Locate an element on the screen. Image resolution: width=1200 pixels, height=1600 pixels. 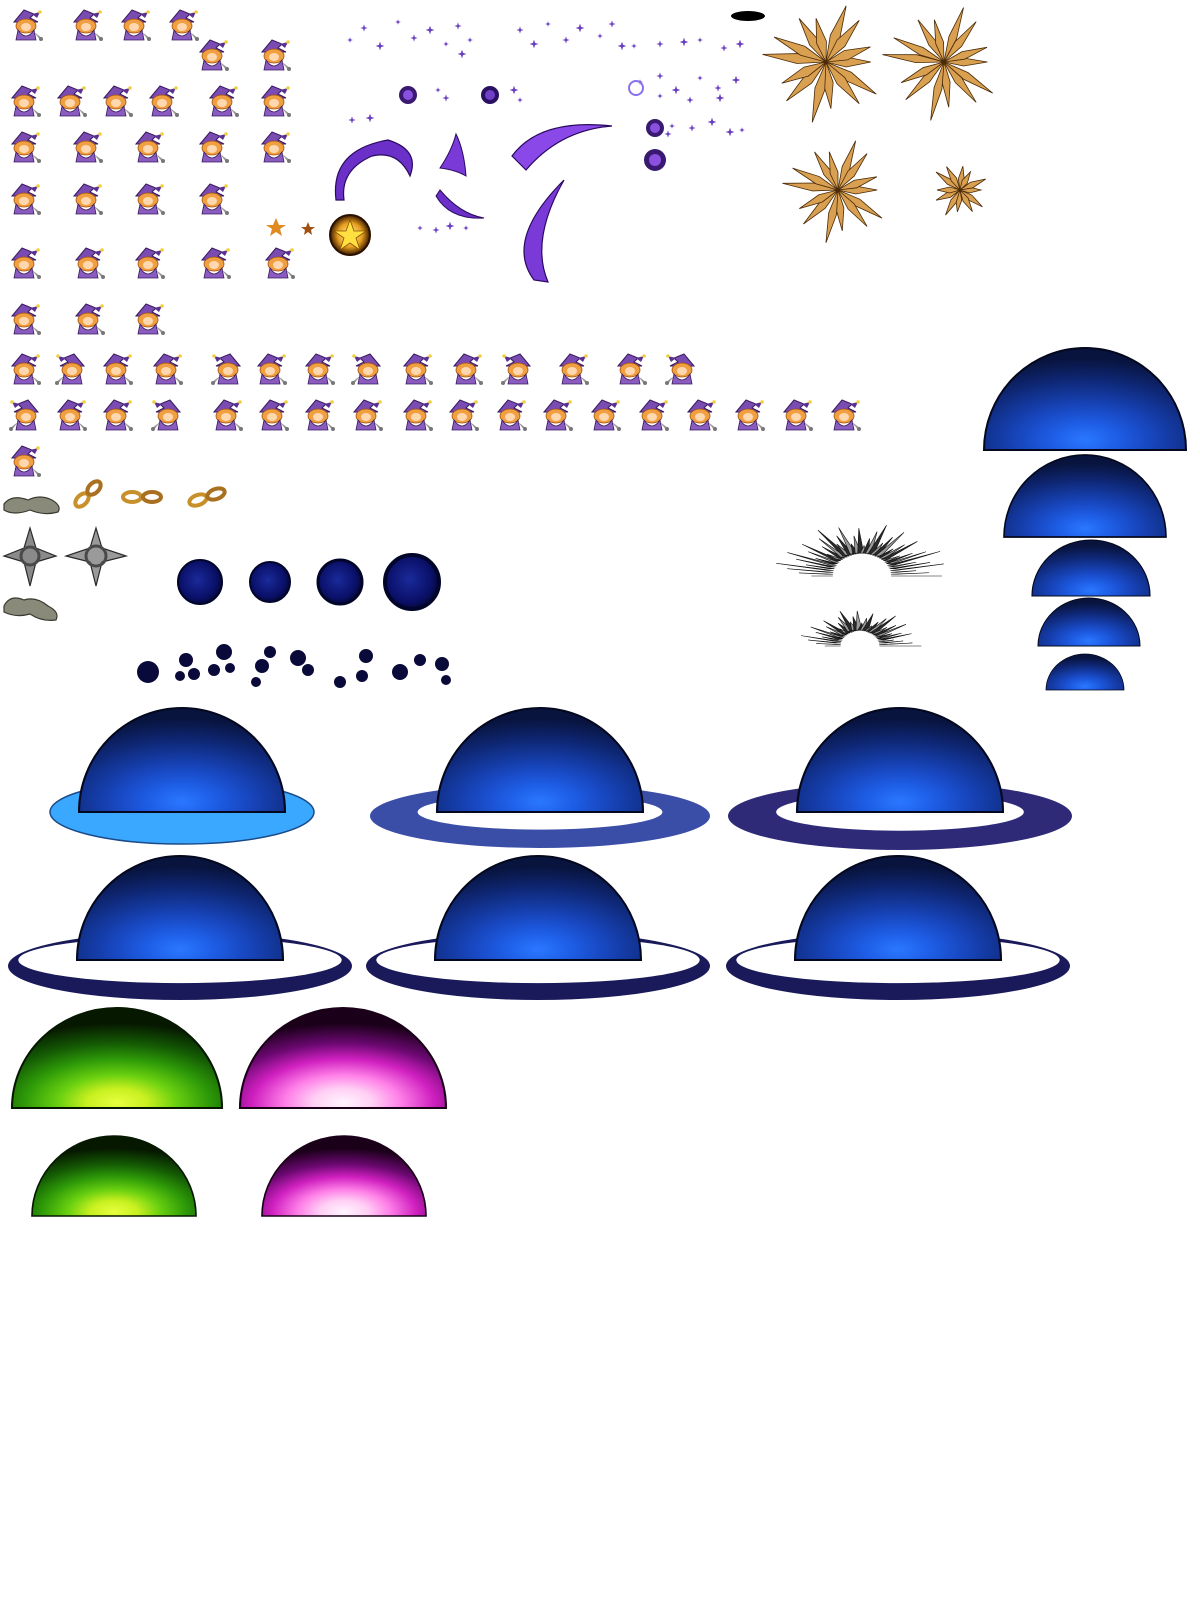
spike-bursts is located at coordinates (878, 124).